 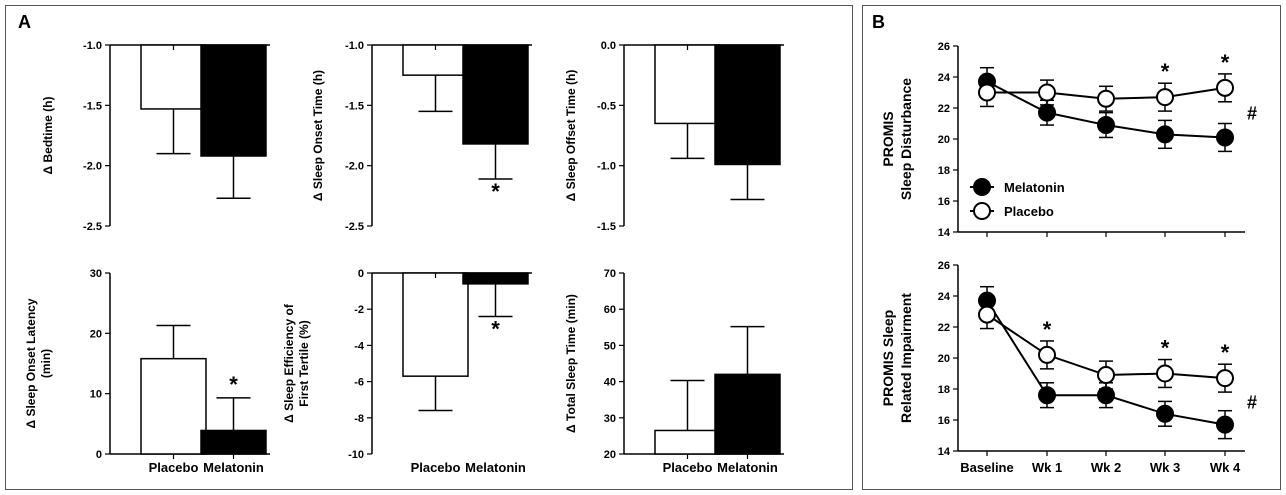 What do you see at coordinates (610, 274) in the screenshot?
I see `y-tick-label: 70` at bounding box center [610, 274].